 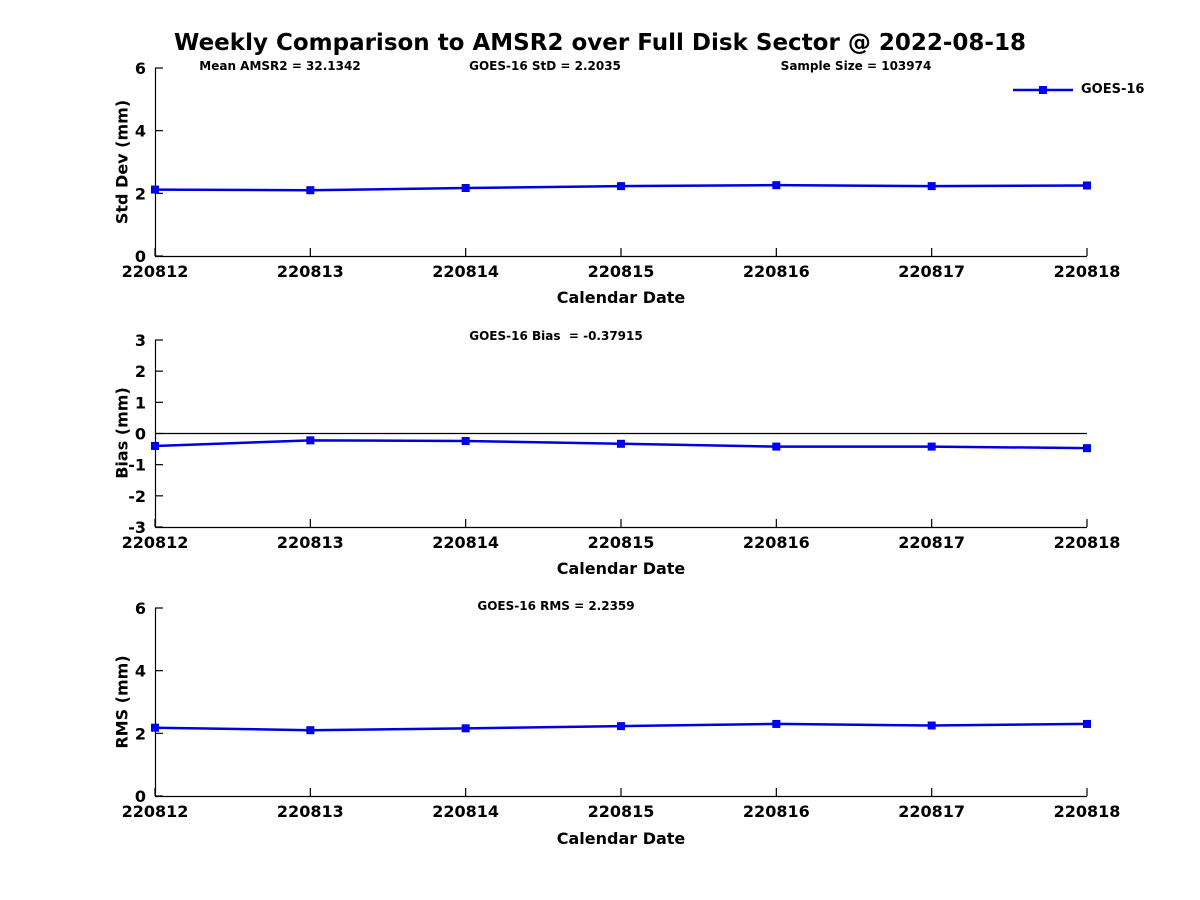 I want to click on annotation-goes16-std: GOES-16 StD = 2.2035, so click(x=545, y=66).